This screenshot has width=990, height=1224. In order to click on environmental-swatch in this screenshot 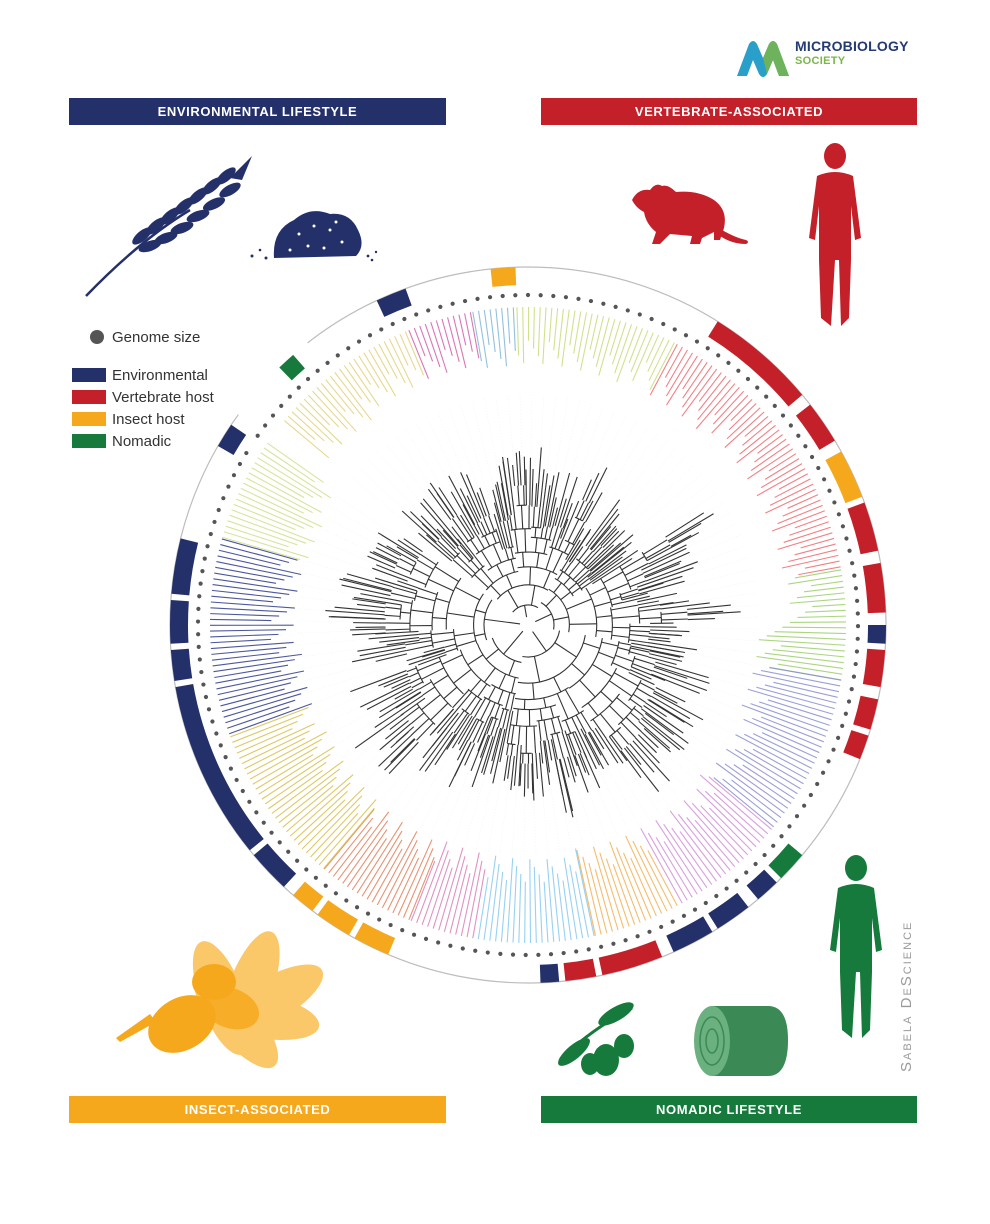, I will do `click(89, 375)`.